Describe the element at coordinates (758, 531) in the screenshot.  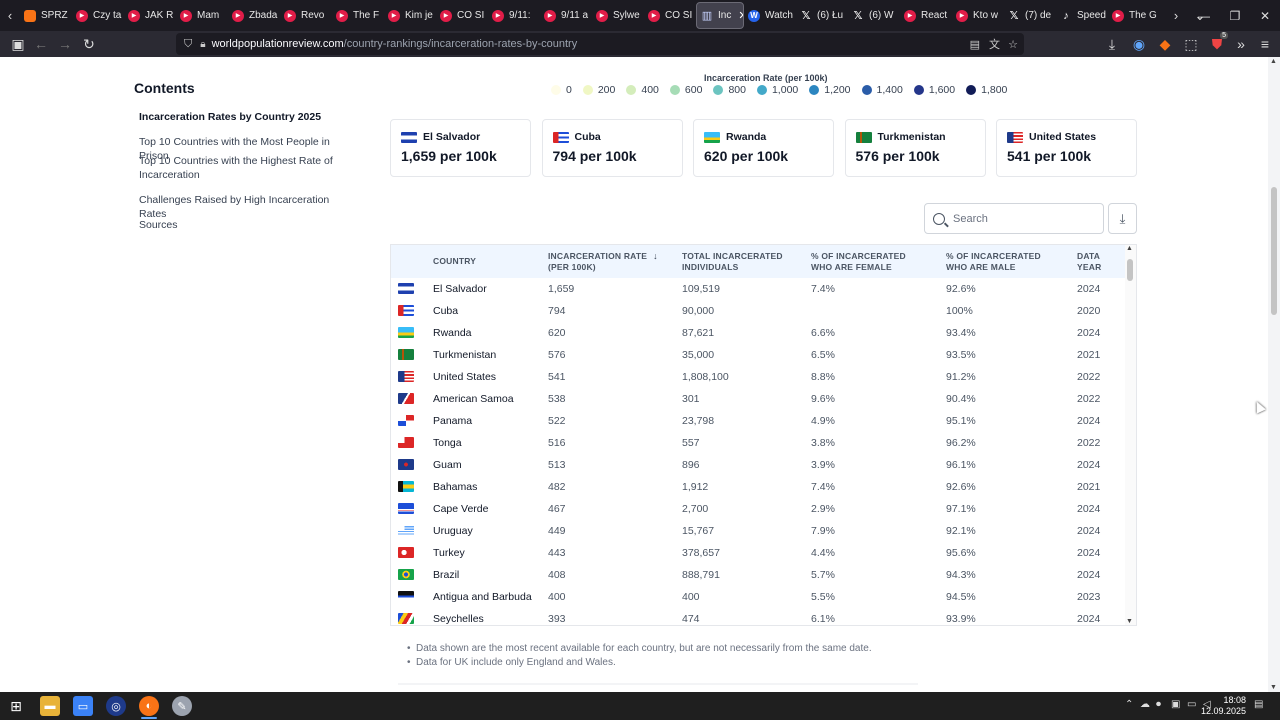
I see `table-row: Uruguay 449 15,767 7.9% 92.1% 2024` at that location.